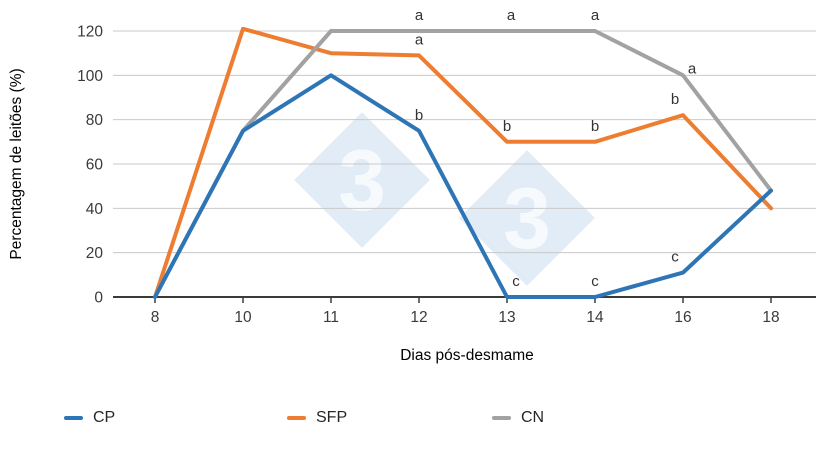  I want to click on x-tick-label: 8, so click(155, 317).